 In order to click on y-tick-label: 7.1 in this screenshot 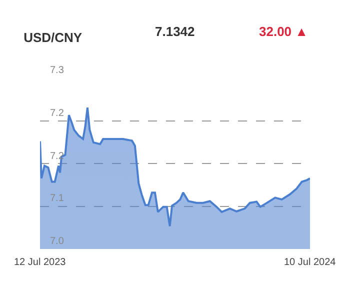, I will do `click(57, 198)`.